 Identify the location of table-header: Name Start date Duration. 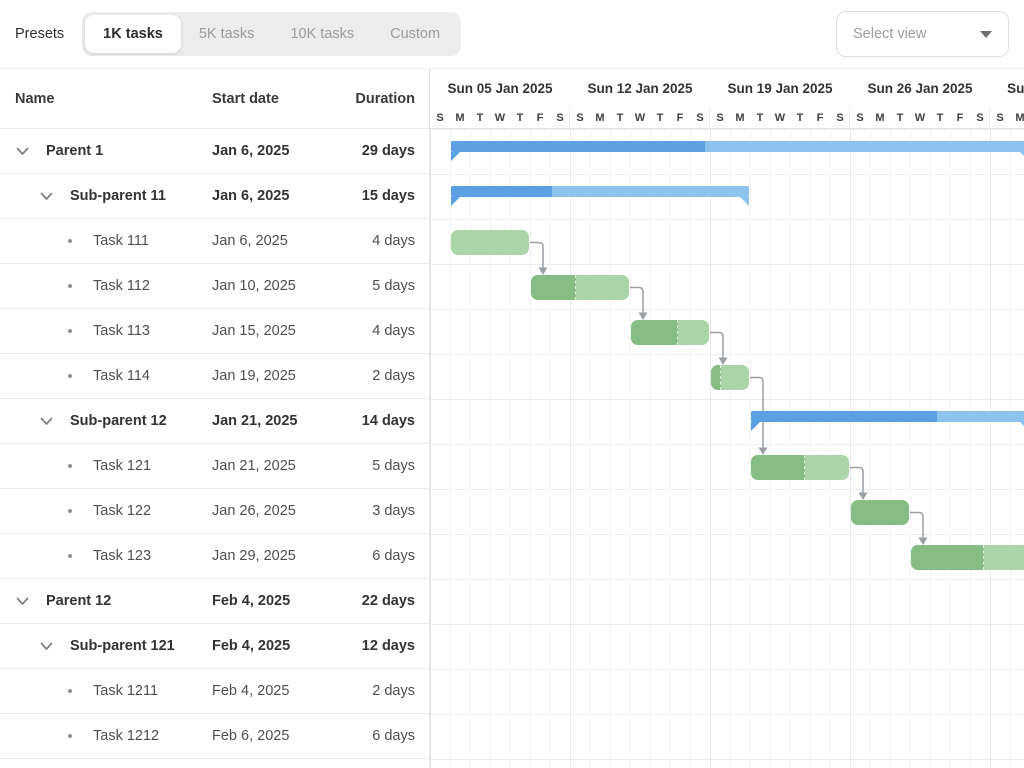
(214, 99).